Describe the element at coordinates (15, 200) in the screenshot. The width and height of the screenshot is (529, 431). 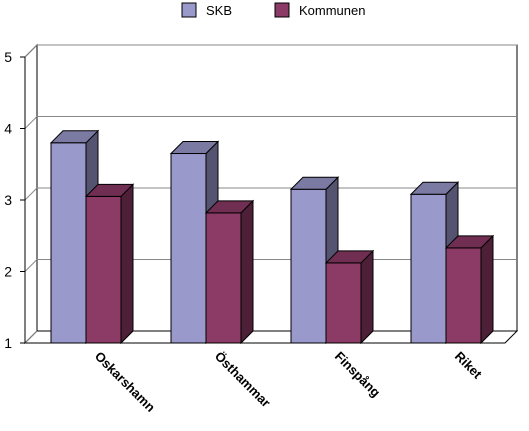
I see `y-axis: 1 2 3 4 5` at that location.